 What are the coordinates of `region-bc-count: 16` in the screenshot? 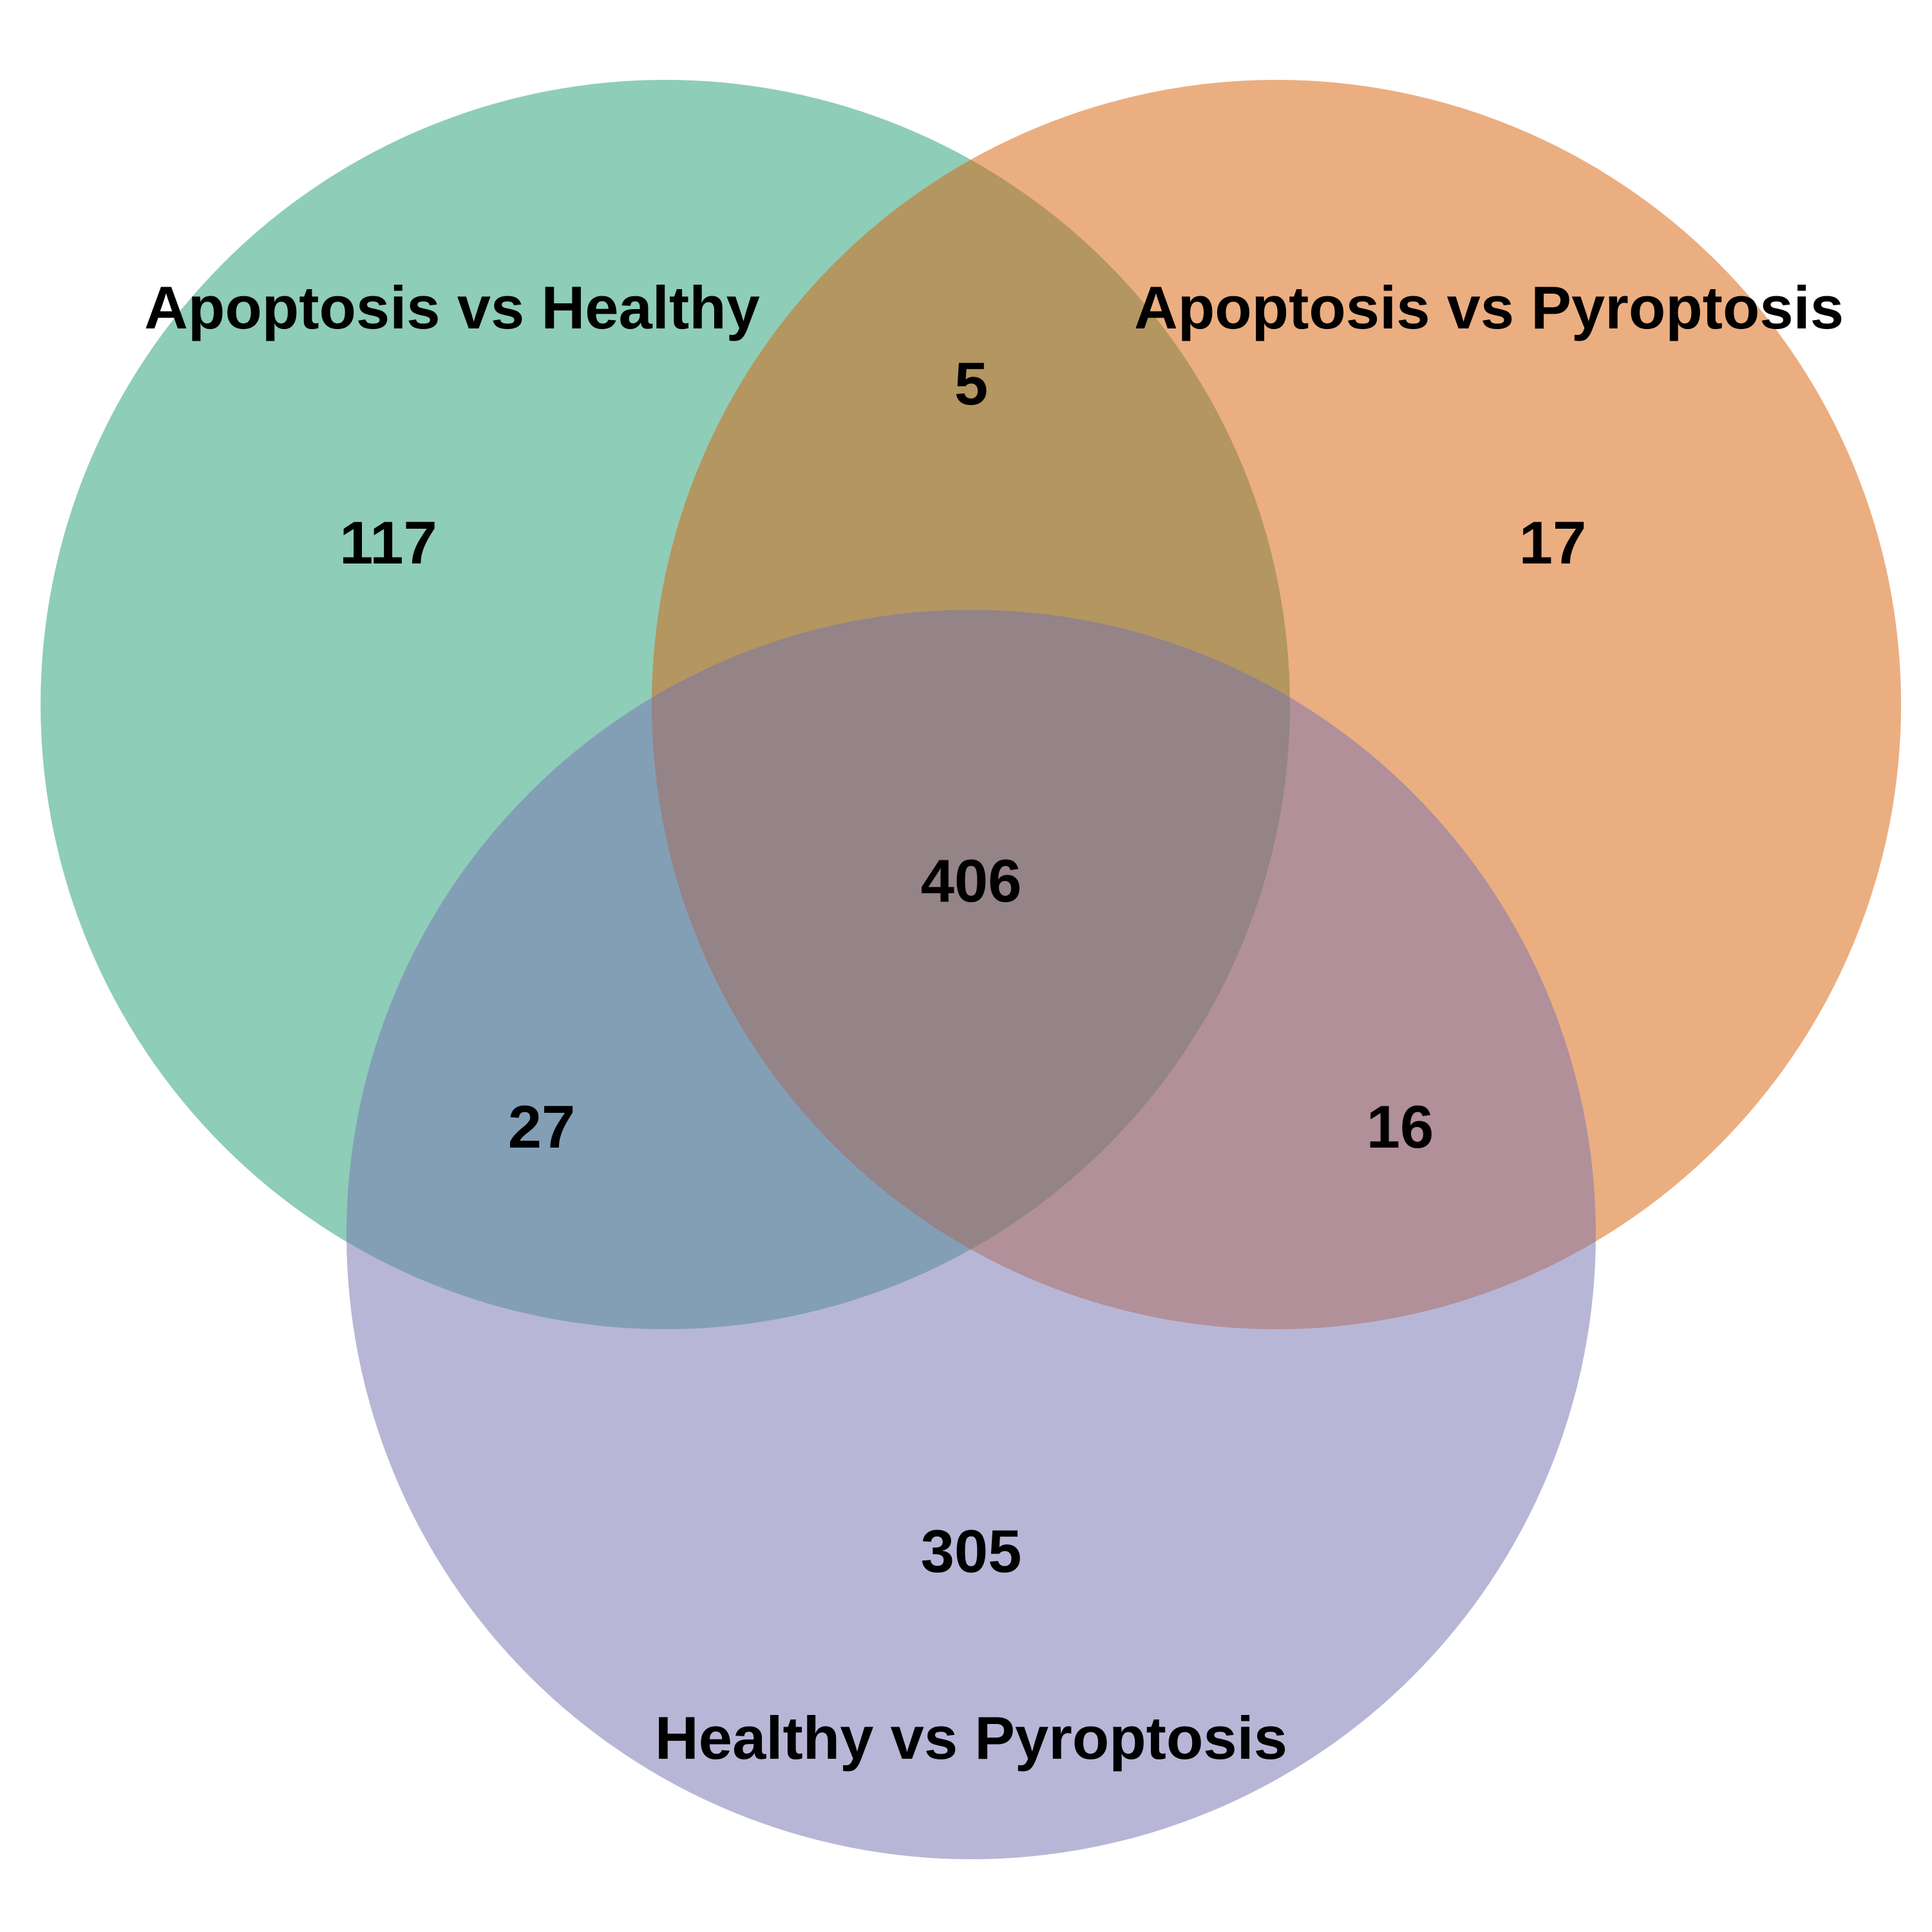 It's located at (1401, 1126).